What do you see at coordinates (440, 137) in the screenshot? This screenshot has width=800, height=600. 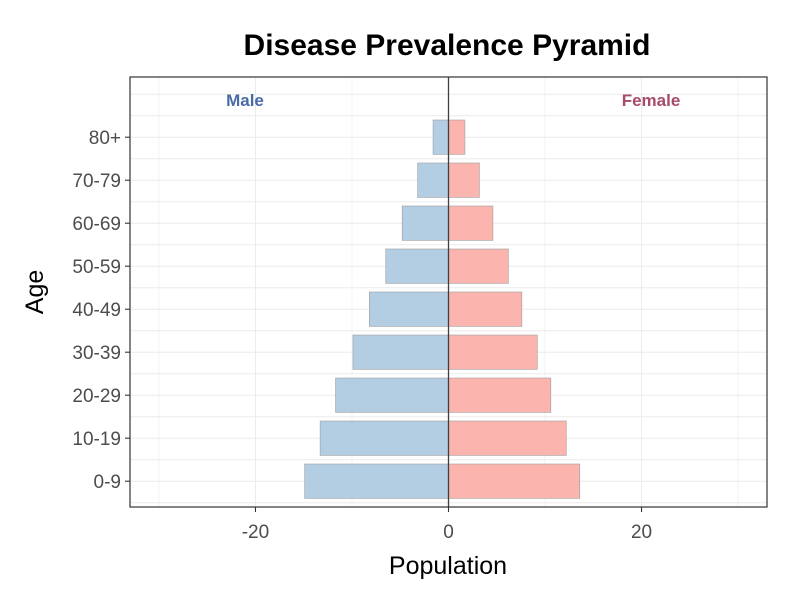 I see `bar-male-80+` at bounding box center [440, 137].